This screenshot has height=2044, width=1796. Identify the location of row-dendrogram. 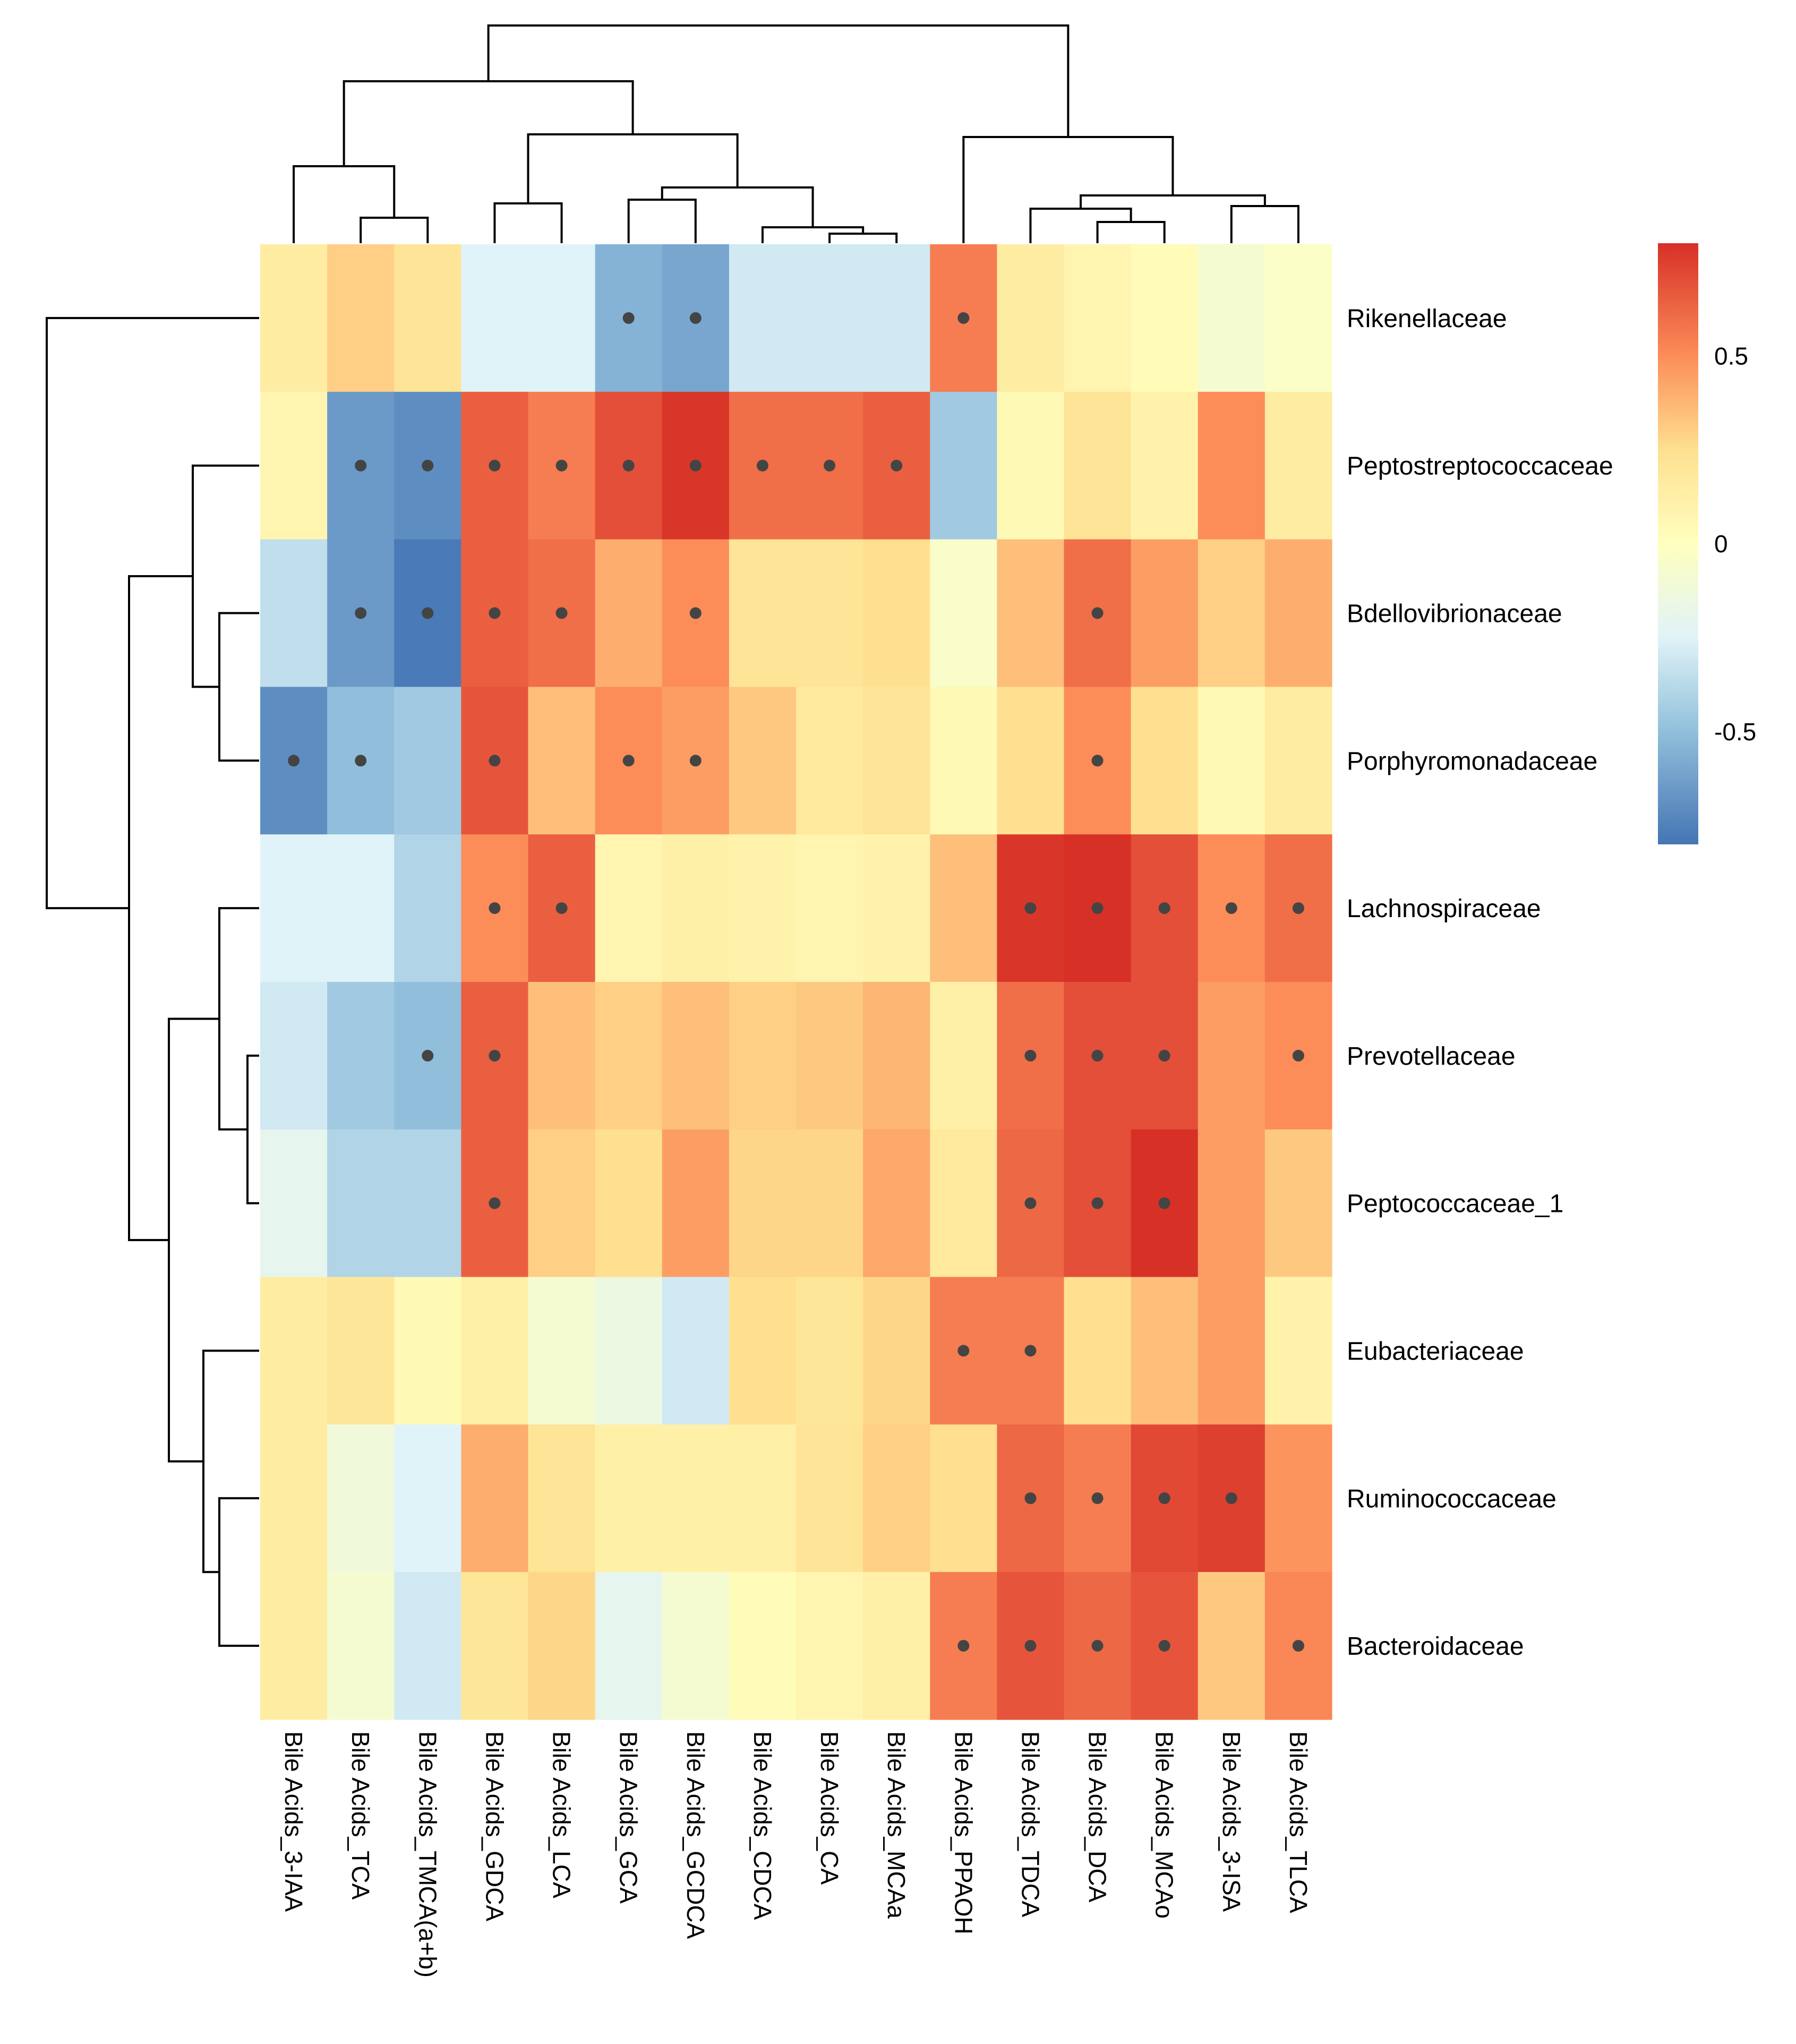
(153, 982).